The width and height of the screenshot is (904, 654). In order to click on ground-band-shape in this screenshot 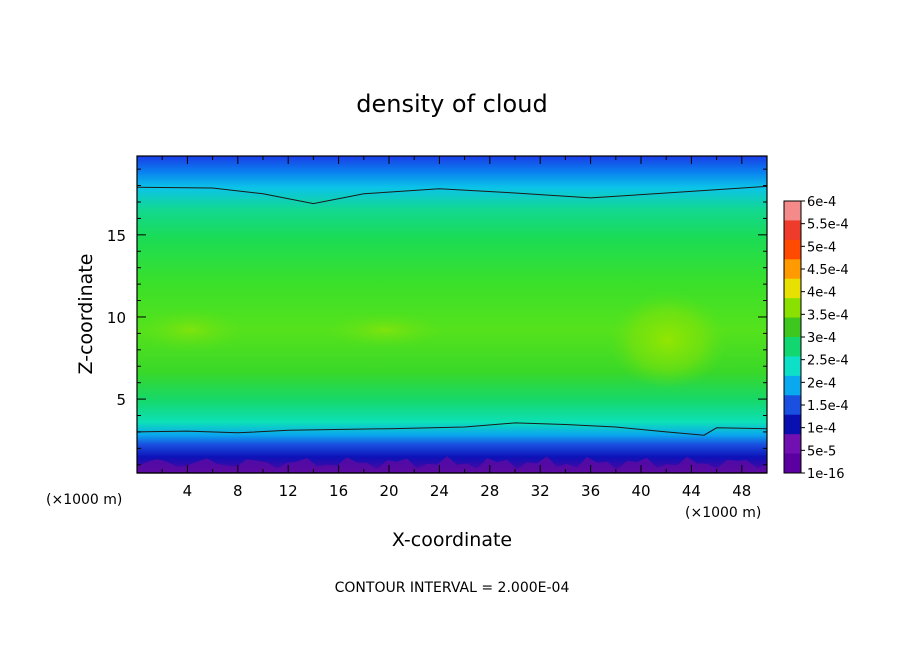, I will do `click(452, 464)`.